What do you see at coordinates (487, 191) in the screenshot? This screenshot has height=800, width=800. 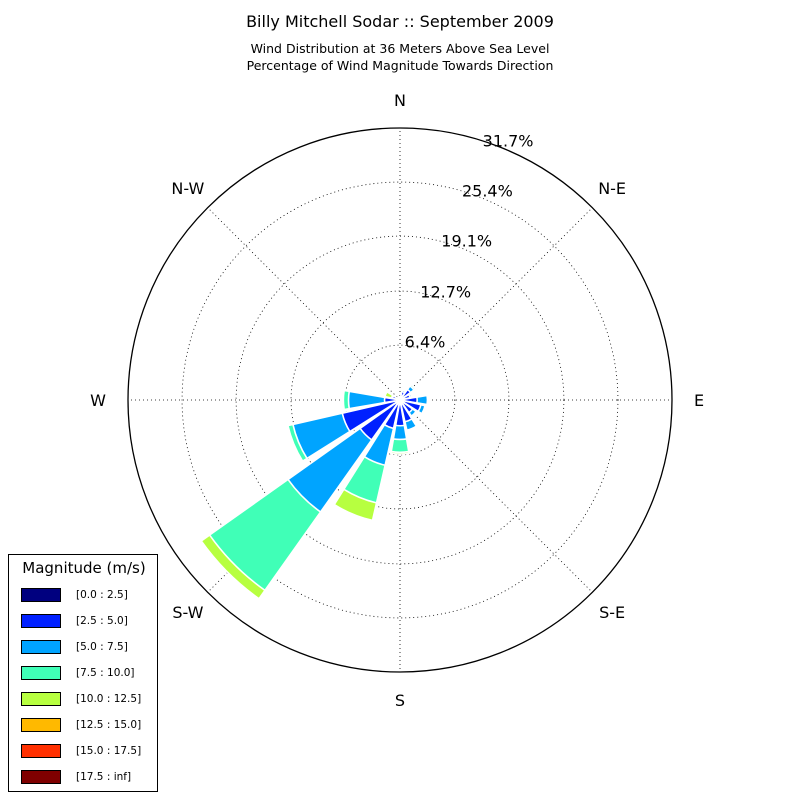 I see `radial-tick-label: 25.4%` at bounding box center [487, 191].